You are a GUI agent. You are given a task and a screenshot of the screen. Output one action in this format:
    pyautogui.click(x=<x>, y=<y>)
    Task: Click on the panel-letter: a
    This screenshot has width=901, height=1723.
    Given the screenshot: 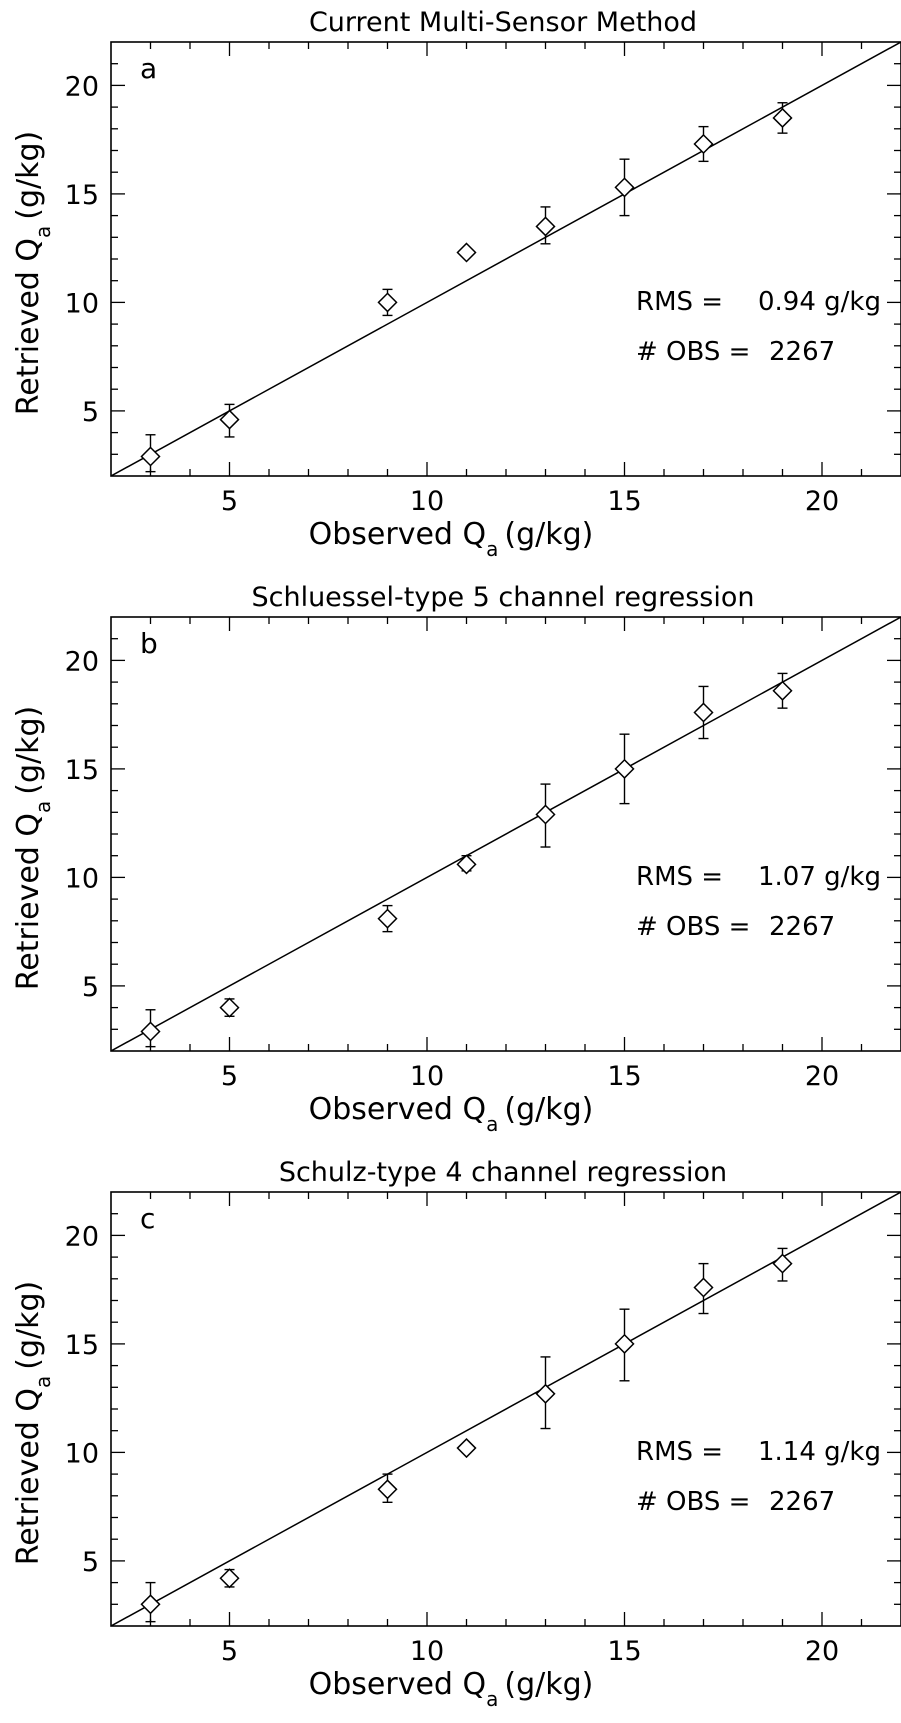 What is the action you would take?
    pyautogui.click(x=148, y=68)
    